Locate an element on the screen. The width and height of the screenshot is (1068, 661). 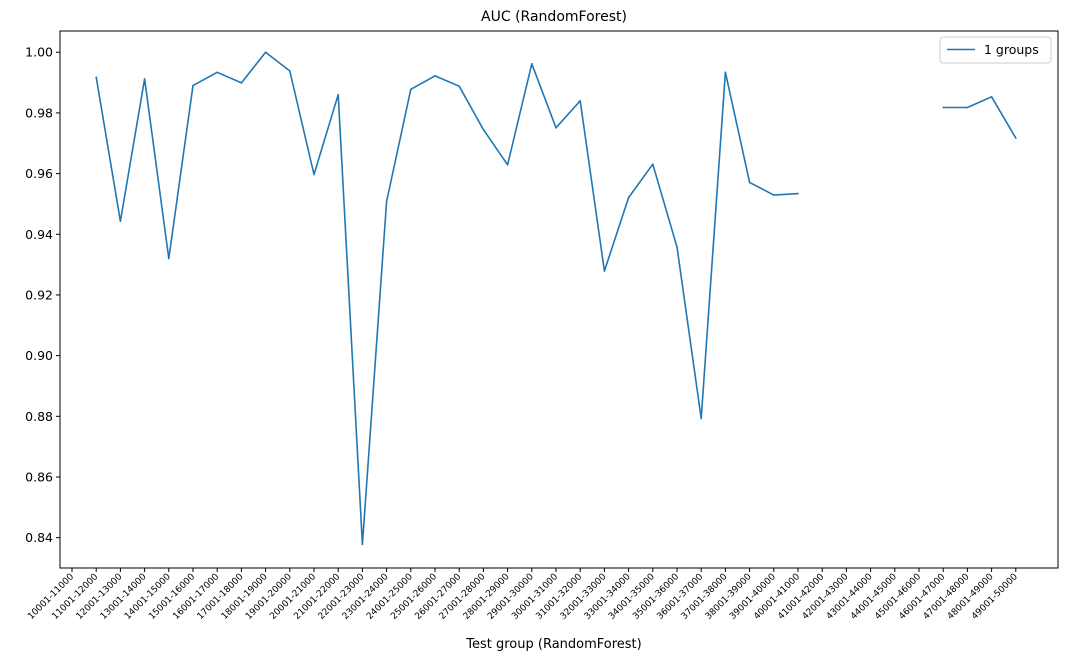
y-tick-label: 0.94 is located at coordinates (39, 234).